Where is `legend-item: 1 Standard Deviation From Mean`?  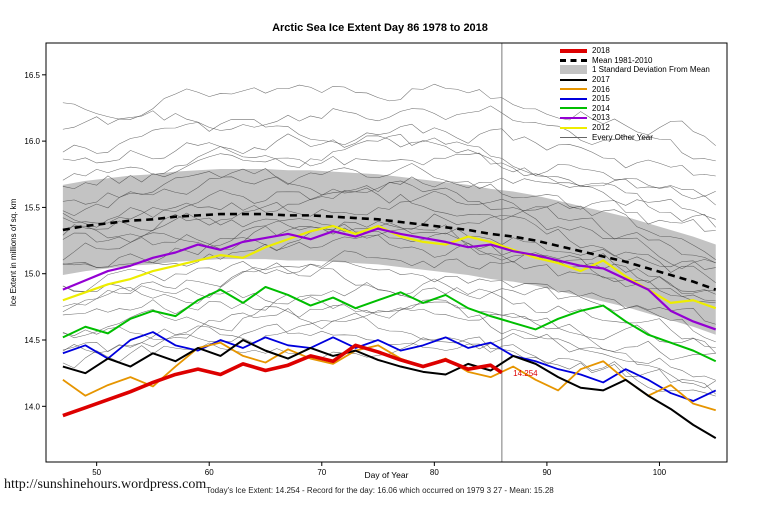
legend-item: 1 Standard Deviation From Mean is located at coordinates (645, 70).